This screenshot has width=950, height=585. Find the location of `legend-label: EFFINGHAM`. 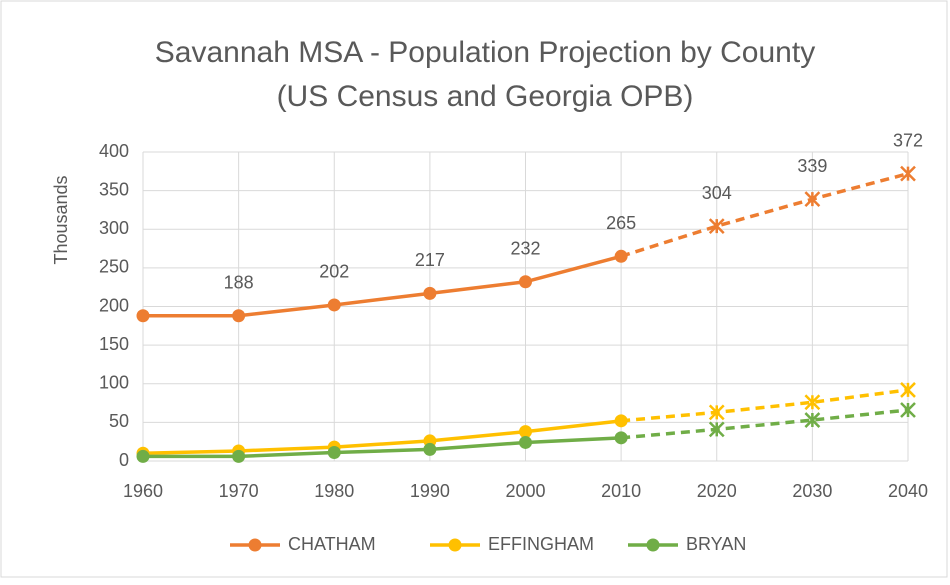

legend-label: EFFINGHAM is located at coordinates (541, 544).